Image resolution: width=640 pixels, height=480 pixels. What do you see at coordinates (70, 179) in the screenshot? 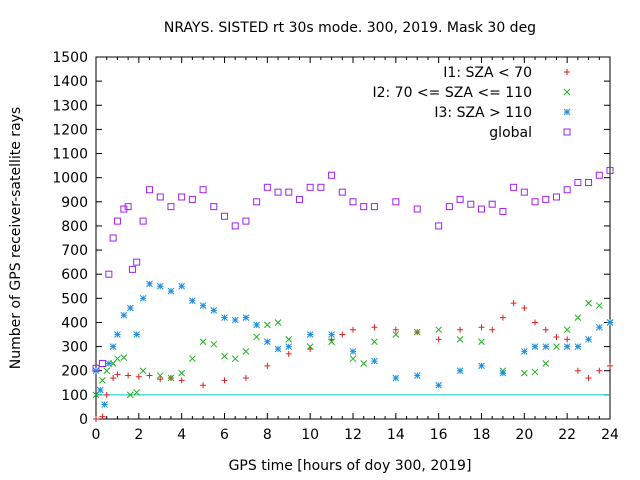
I see `y-tick-label: 1000` at bounding box center [70, 179].